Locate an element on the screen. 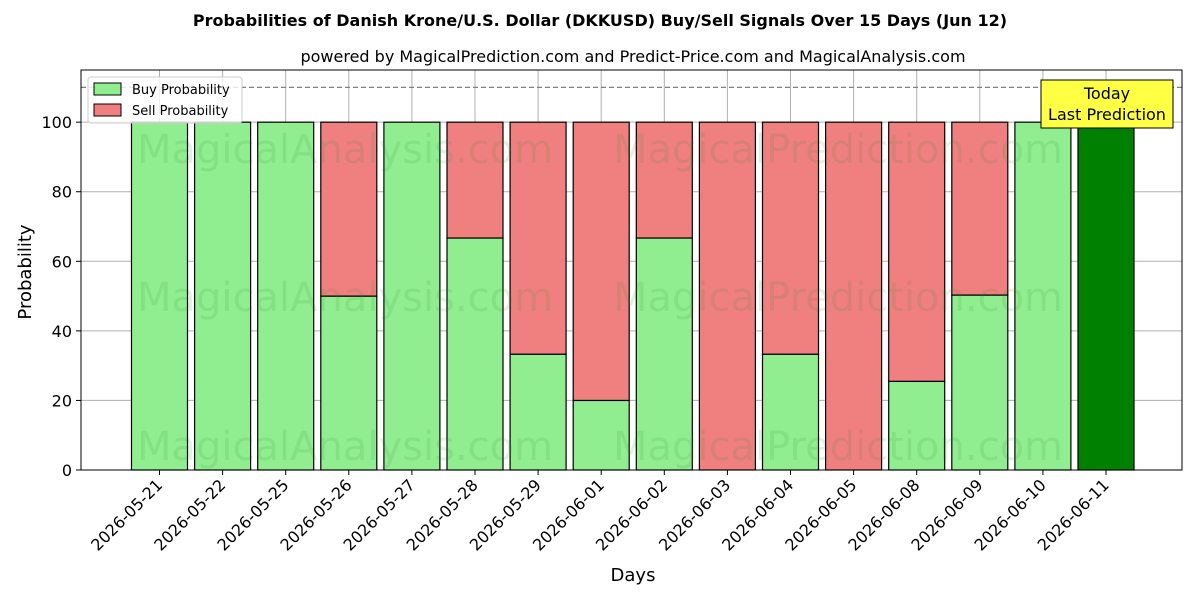 The height and width of the screenshot is (600, 1200). y-tick-label: 40 is located at coordinates (62, 331).